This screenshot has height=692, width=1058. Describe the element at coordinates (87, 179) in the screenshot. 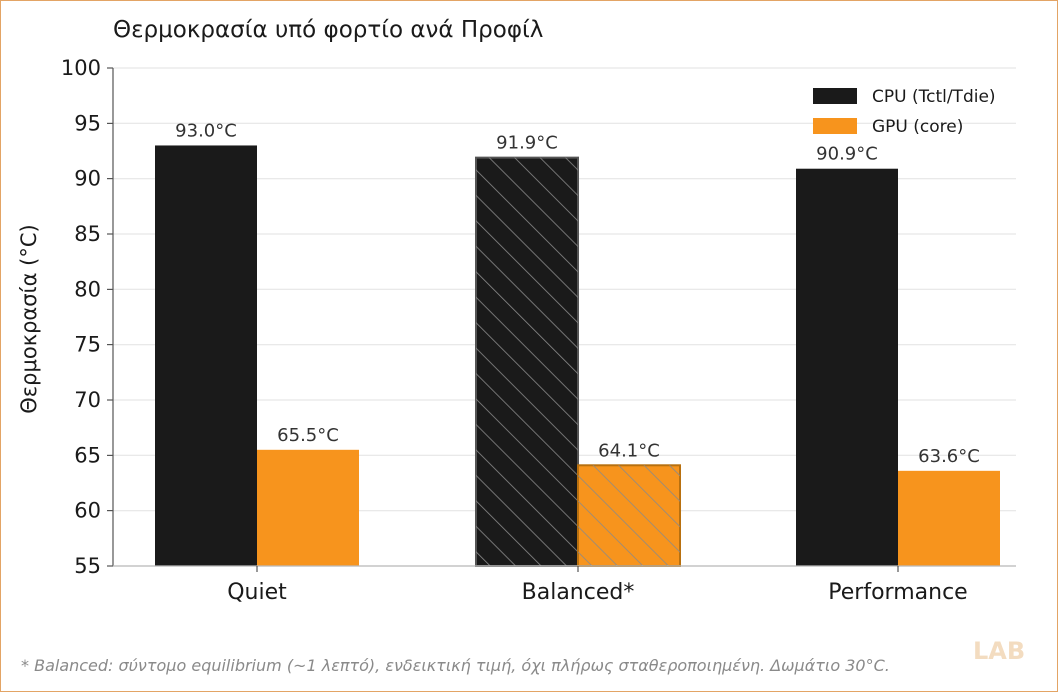

I see `y-tick-label: 90` at that location.